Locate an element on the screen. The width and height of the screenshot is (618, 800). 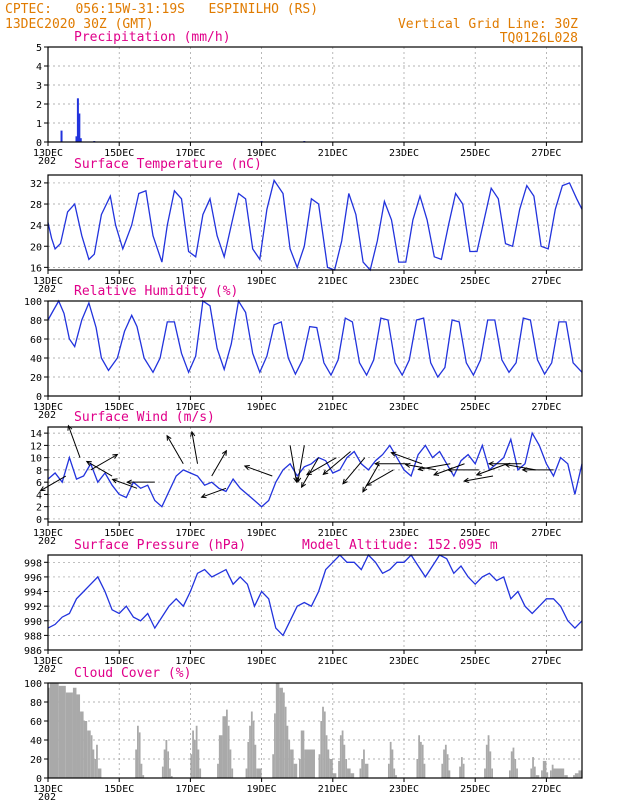
temperature-title: Surface Temperature (nC) is located at coordinates (168, 164).